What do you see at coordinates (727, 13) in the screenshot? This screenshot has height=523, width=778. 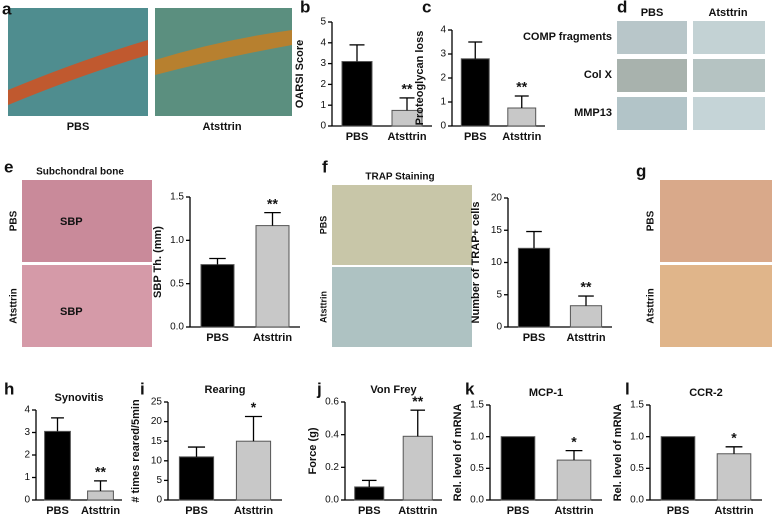 I see `column-label: Atsttrin` at bounding box center [727, 13].